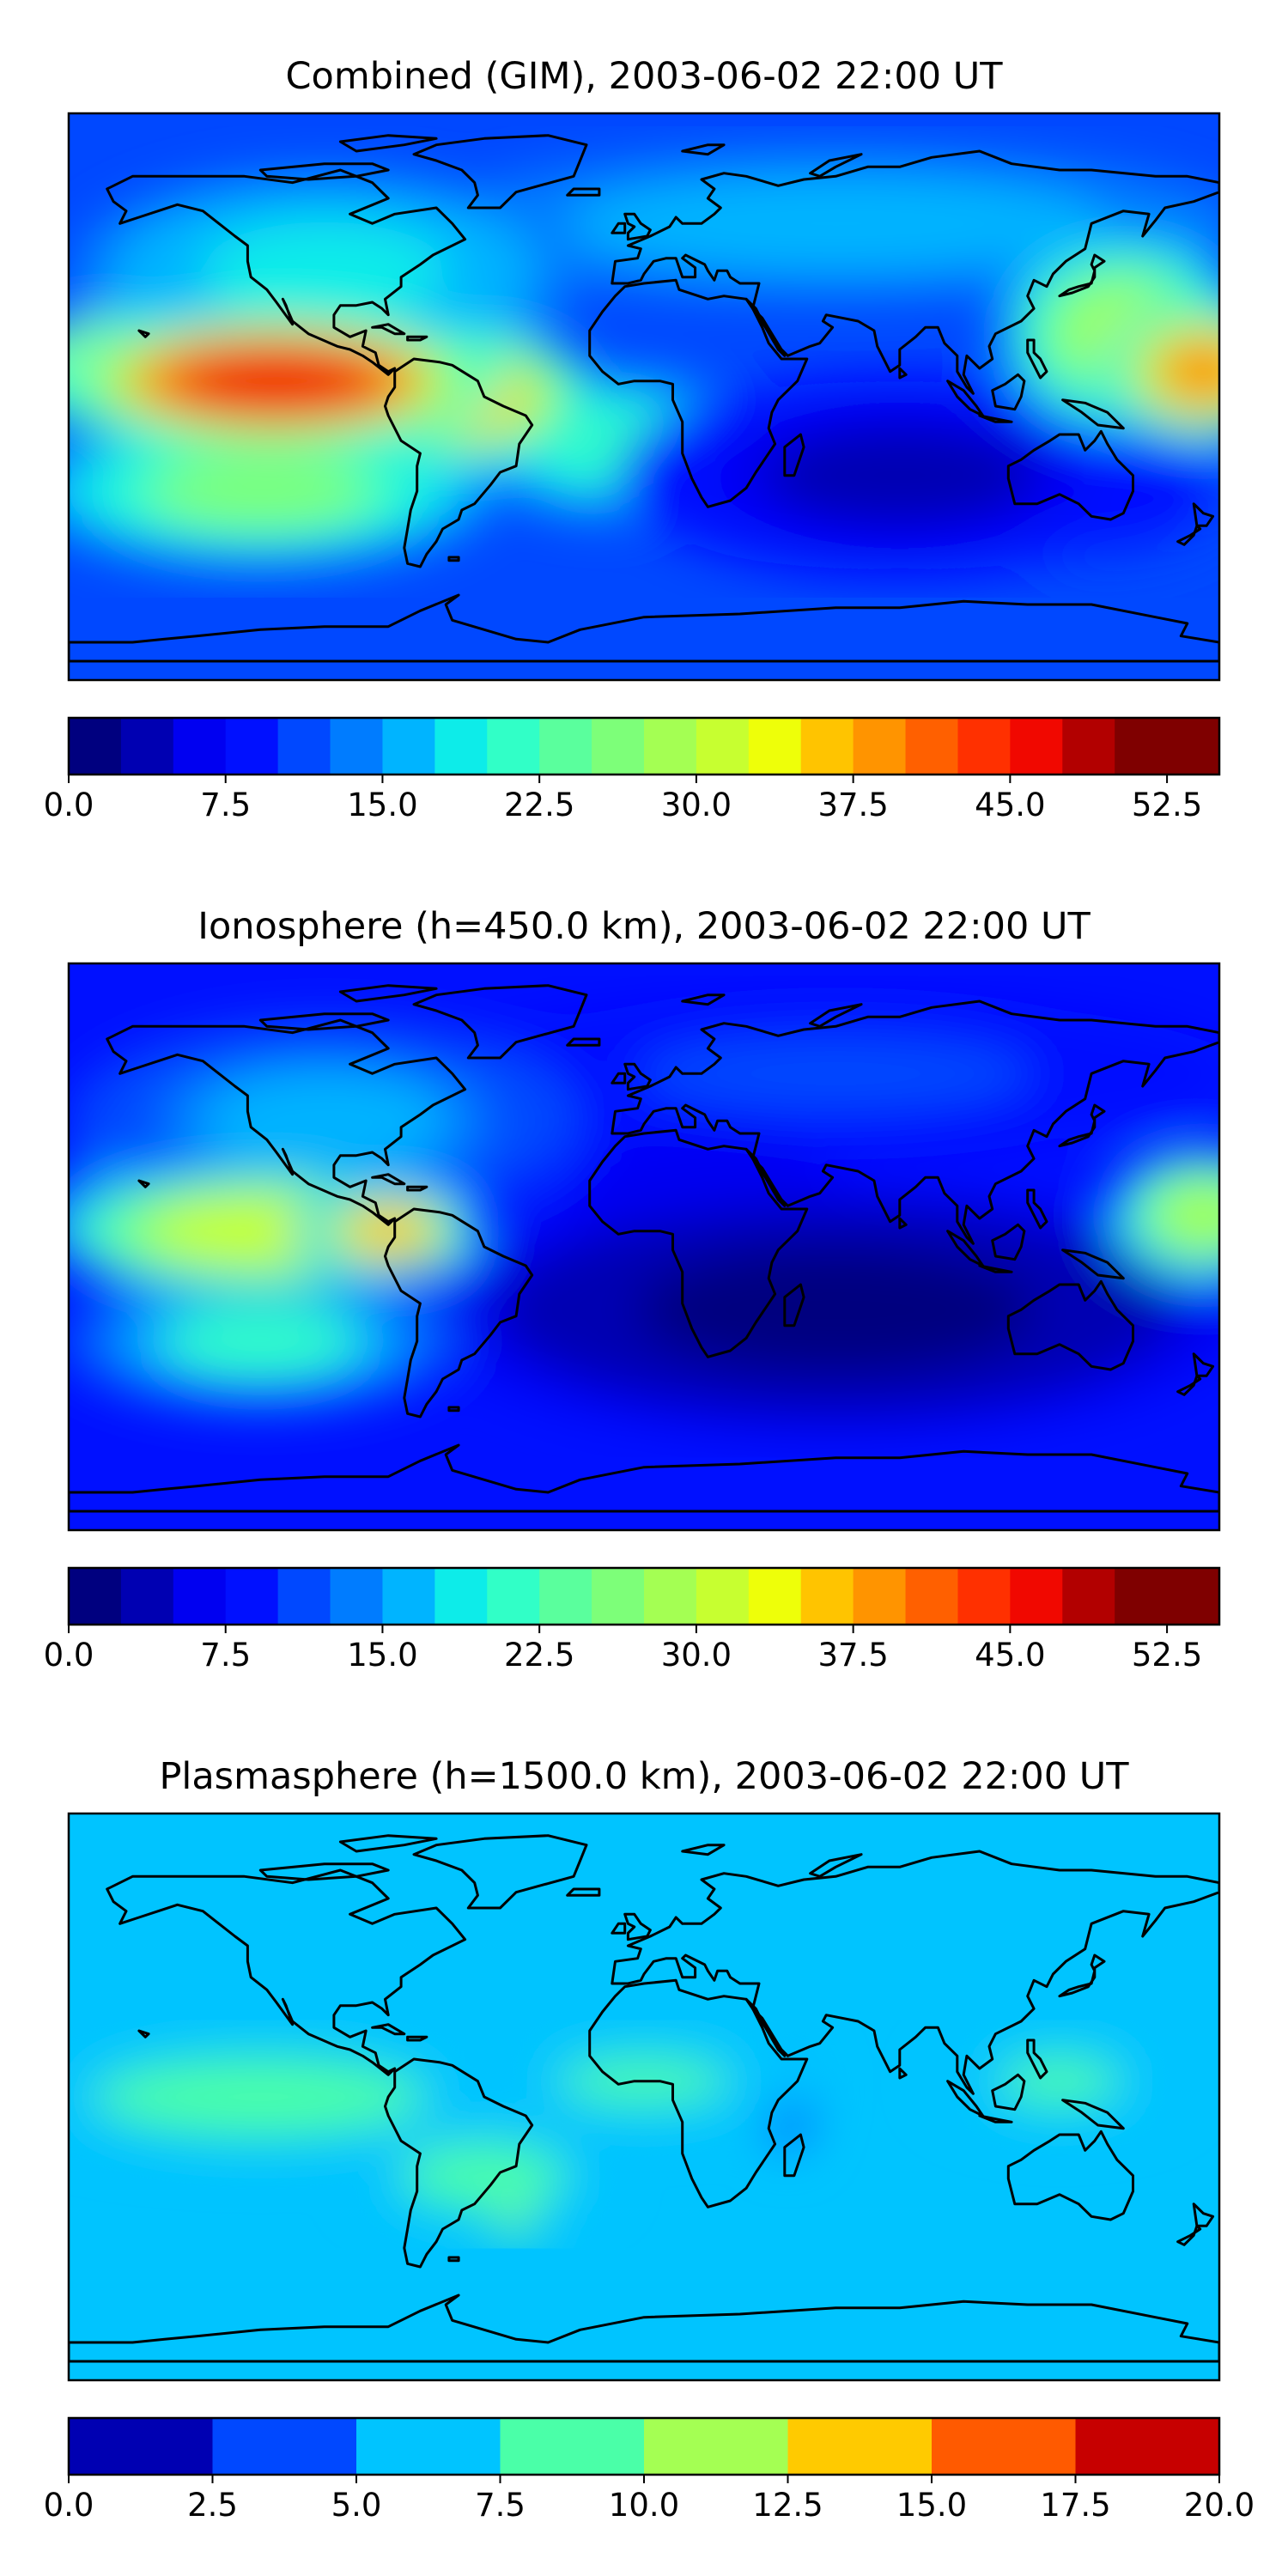 The height and width of the screenshot is (2576, 1288). Describe the element at coordinates (932, 2506) in the screenshot. I see `colorbar-tick-label: 15.0` at that location.